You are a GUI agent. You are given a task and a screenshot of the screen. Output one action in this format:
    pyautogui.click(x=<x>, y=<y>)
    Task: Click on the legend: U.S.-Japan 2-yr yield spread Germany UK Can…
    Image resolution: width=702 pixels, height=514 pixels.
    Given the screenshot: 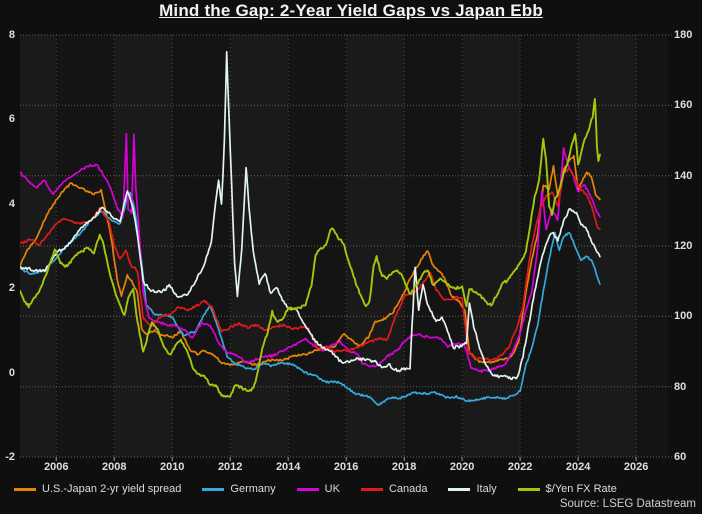 What is the action you would take?
    pyautogui.click(x=315, y=489)
    